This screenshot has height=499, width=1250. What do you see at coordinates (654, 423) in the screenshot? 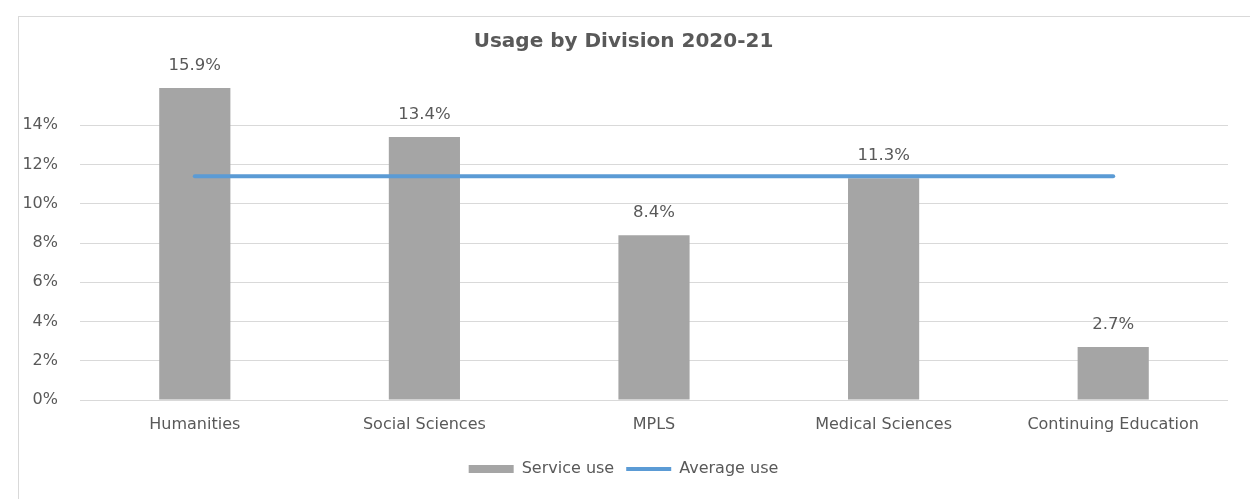
I see `x-tick-label: MPLS` at bounding box center [654, 423].